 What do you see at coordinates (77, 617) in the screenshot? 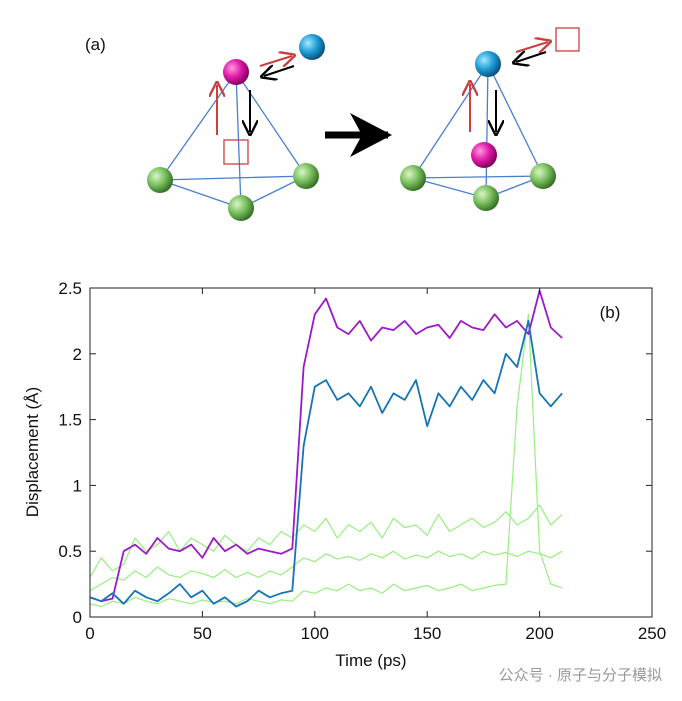
I see `y-tick-label: 0` at bounding box center [77, 617].